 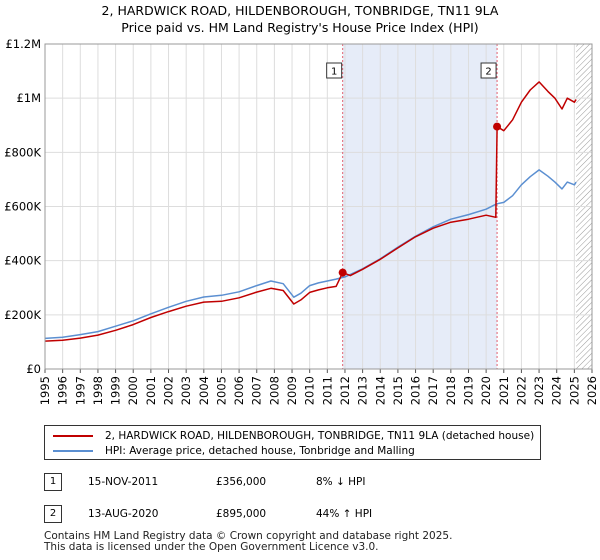 I want to click on x-tick-label: 2016, so click(x=416, y=390).